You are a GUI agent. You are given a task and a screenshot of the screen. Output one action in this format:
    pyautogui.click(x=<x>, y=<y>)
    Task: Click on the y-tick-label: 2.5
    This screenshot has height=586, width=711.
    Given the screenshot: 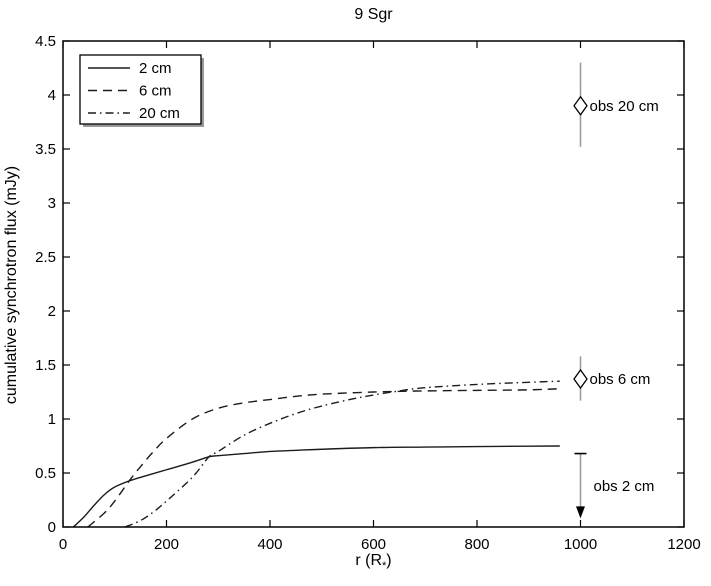 What is the action you would take?
    pyautogui.click(x=45, y=257)
    